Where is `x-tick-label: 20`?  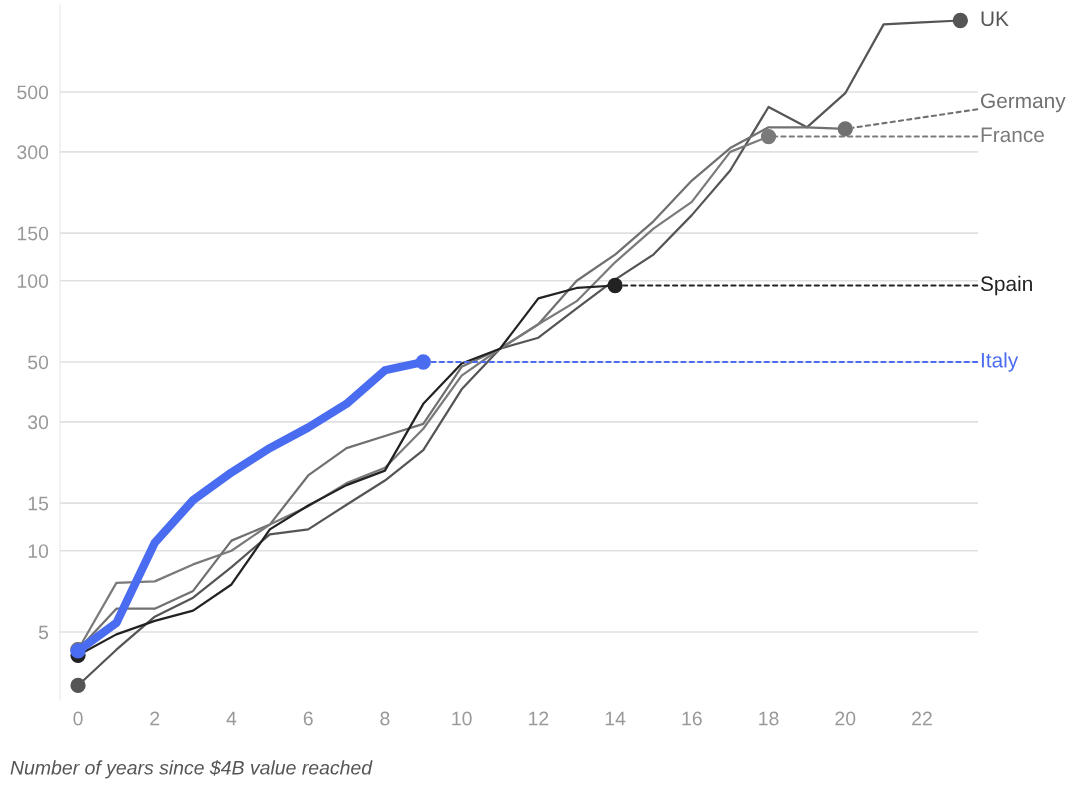 x-tick-label: 20 is located at coordinates (845, 718).